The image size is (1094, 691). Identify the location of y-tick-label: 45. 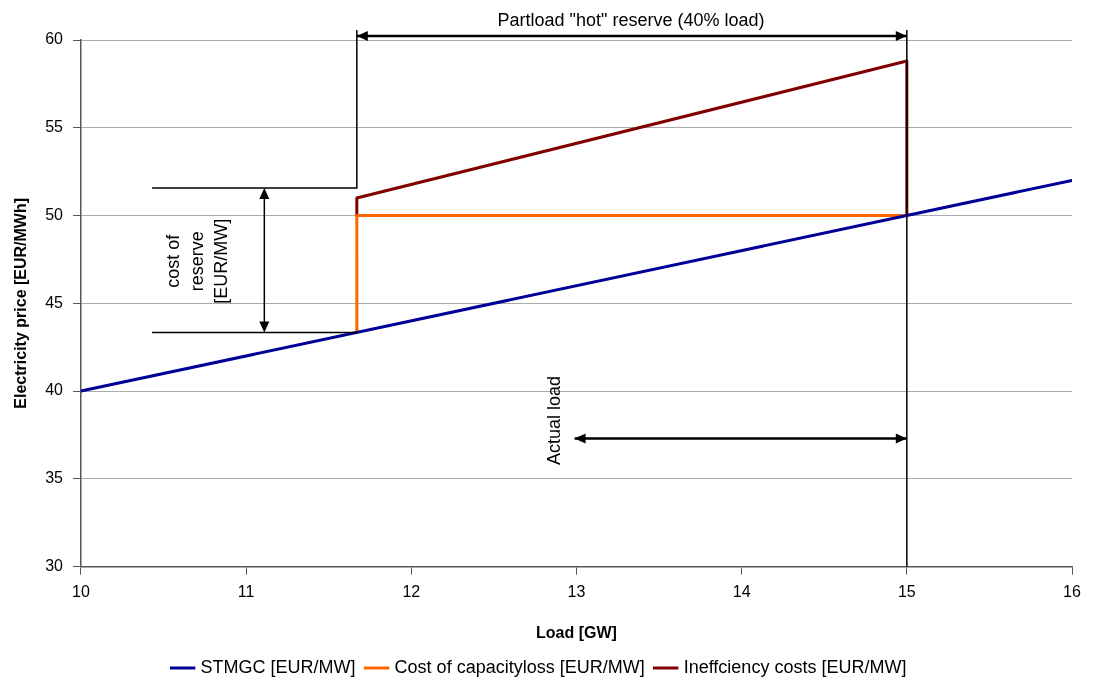
(54, 302).